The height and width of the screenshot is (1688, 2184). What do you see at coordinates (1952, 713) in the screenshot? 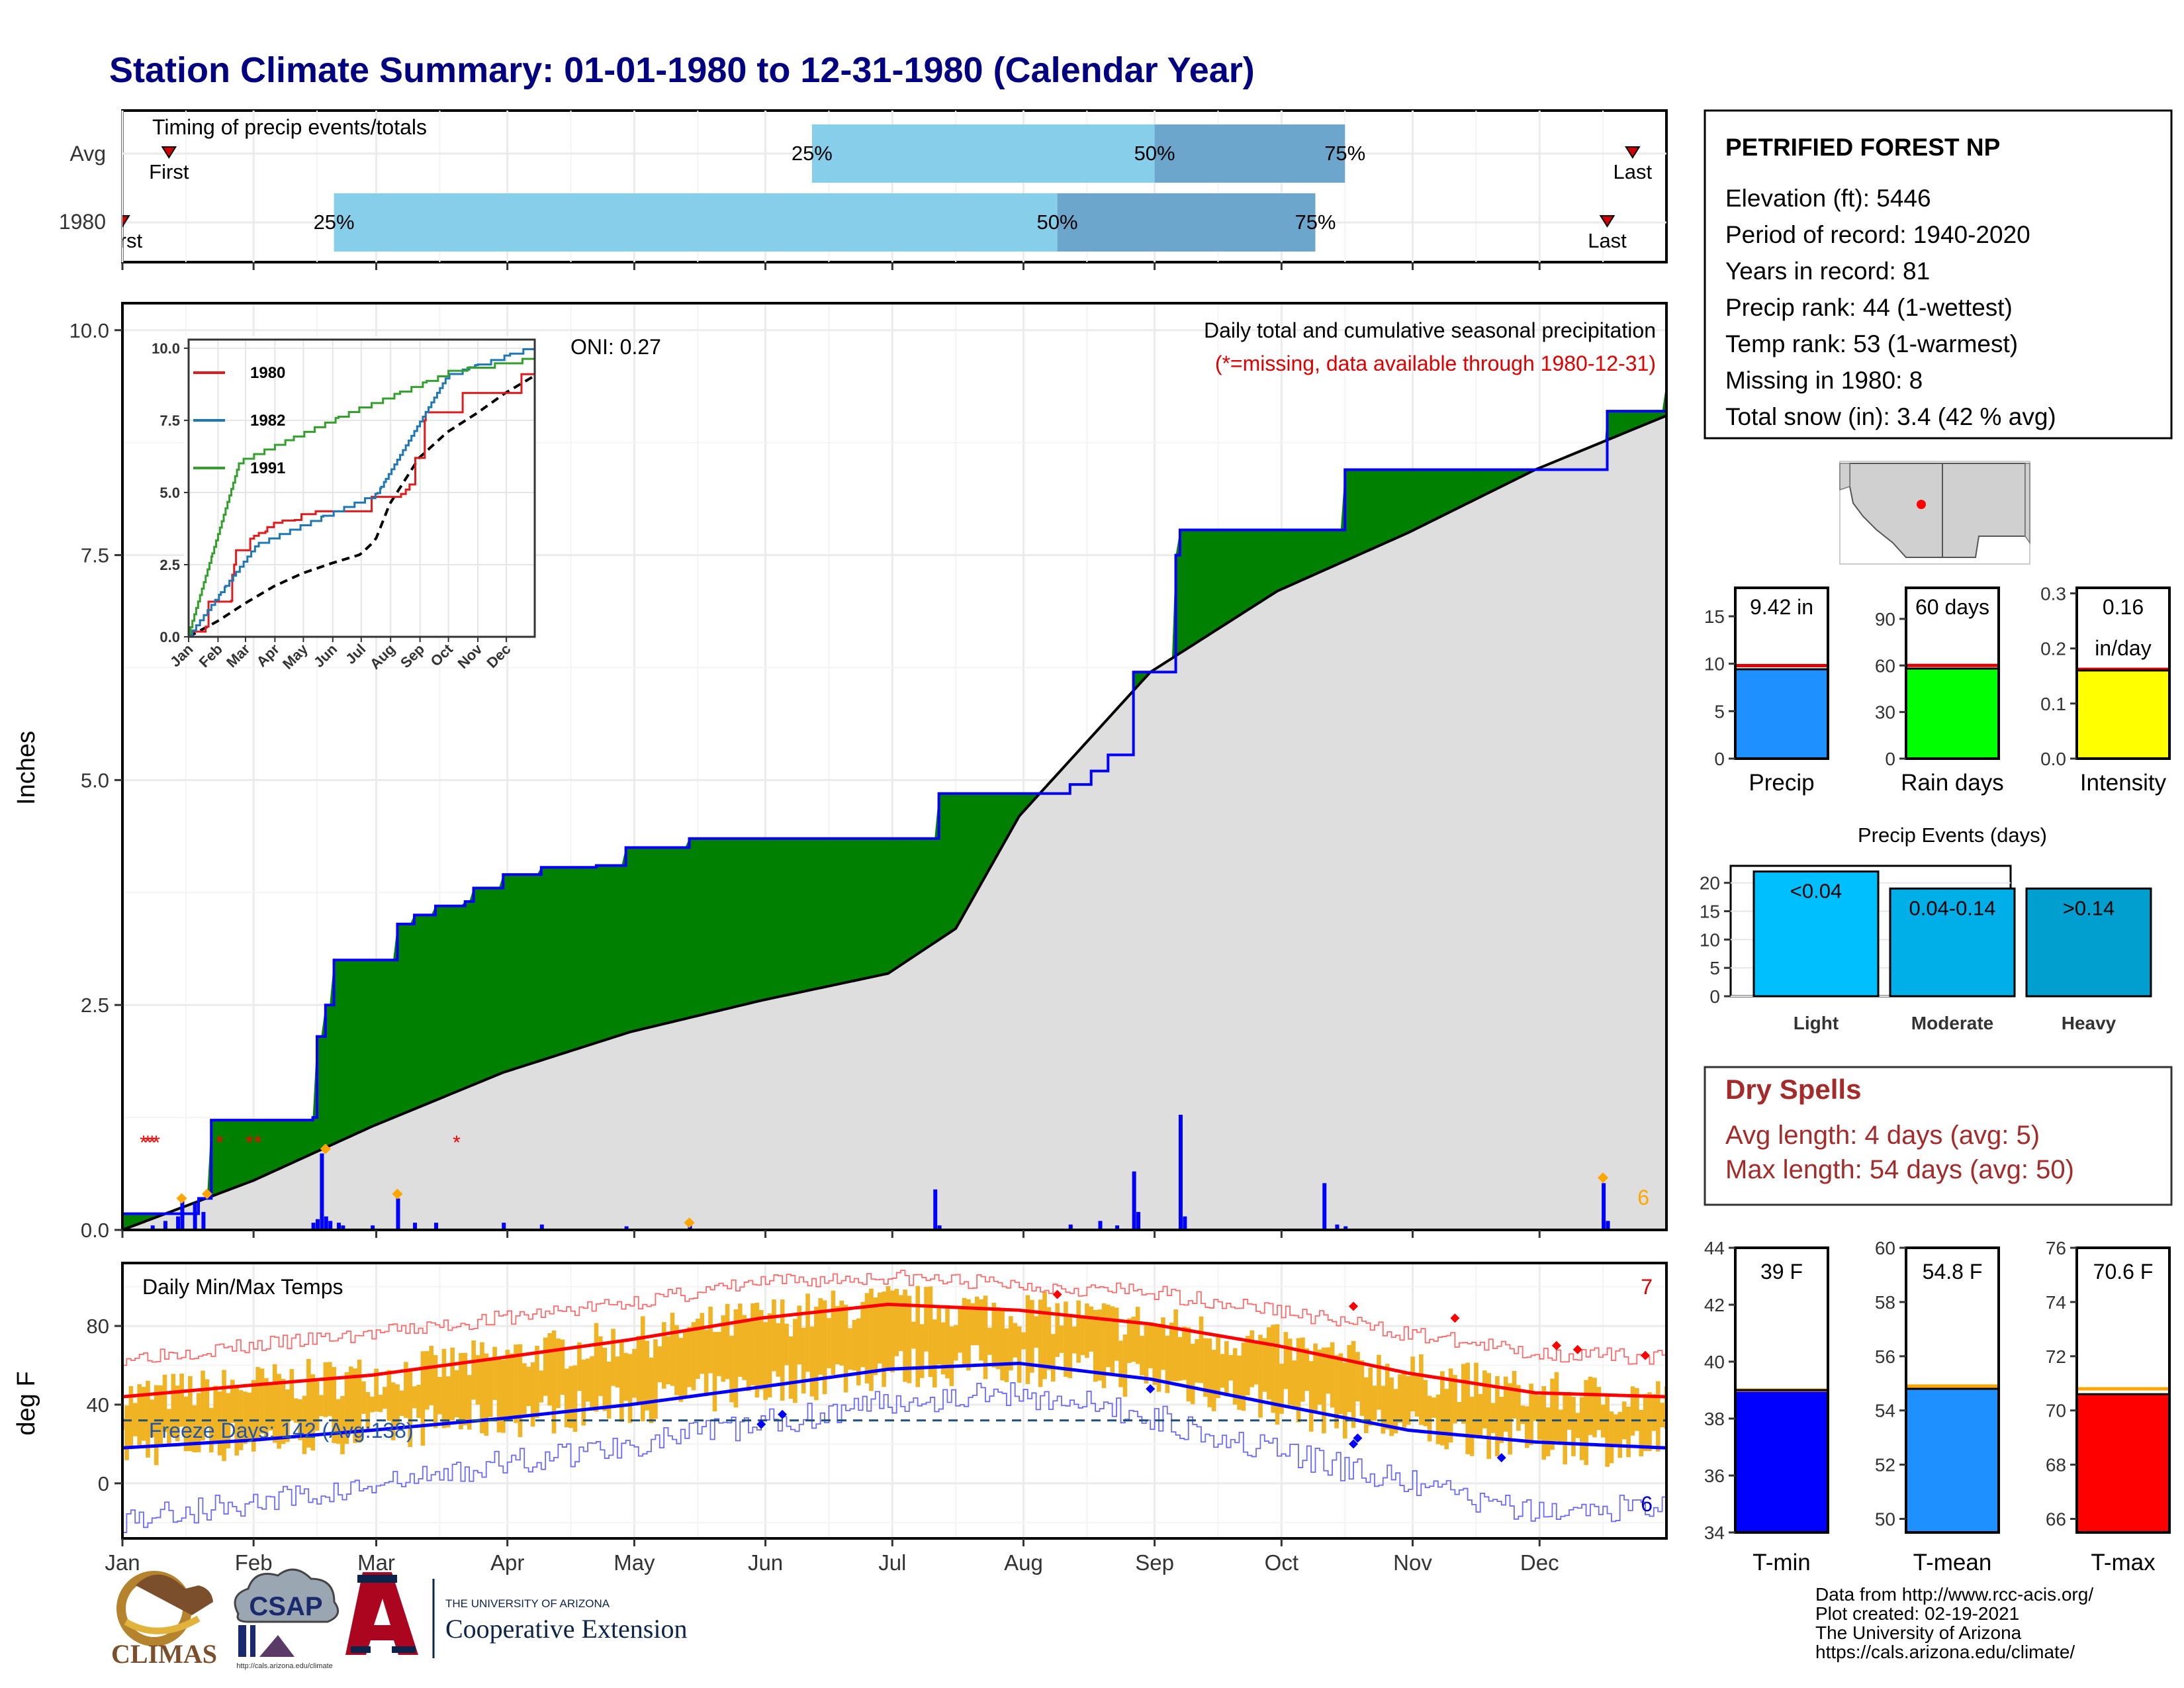
I see `summary-bar` at bounding box center [1952, 713].